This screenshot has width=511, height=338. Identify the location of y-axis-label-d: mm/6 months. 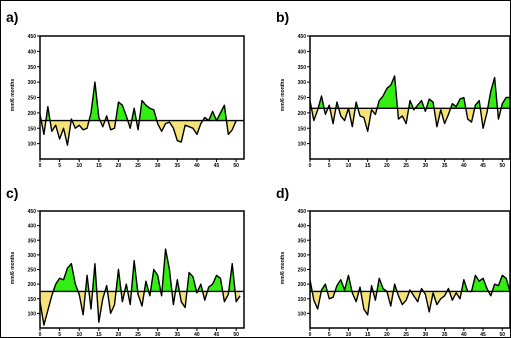
(283, 268).